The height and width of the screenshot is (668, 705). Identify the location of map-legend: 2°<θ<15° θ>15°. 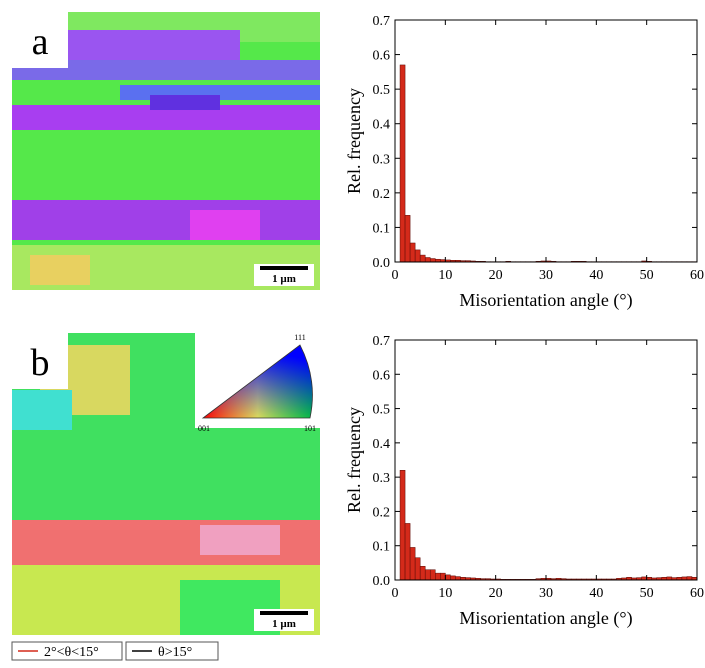
(115, 651).